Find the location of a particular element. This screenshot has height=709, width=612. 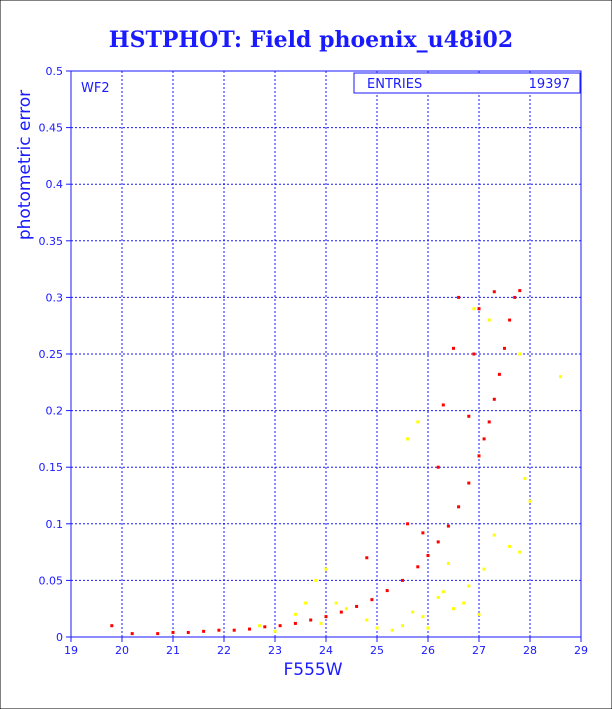

x-tick-label: 20 is located at coordinates (122, 650).